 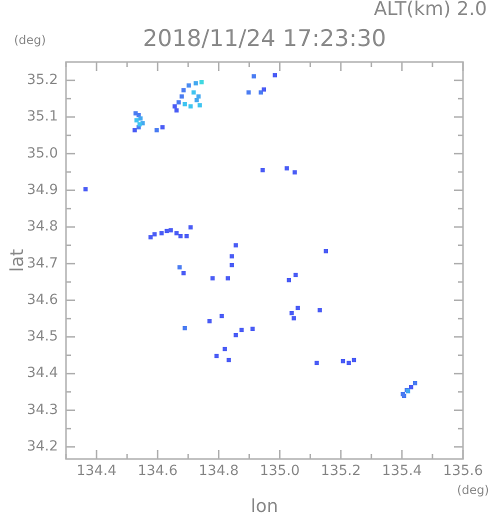 What do you see at coordinates (42, 373) in the screenshot?
I see `y-tick-label: 34.4` at bounding box center [42, 373].